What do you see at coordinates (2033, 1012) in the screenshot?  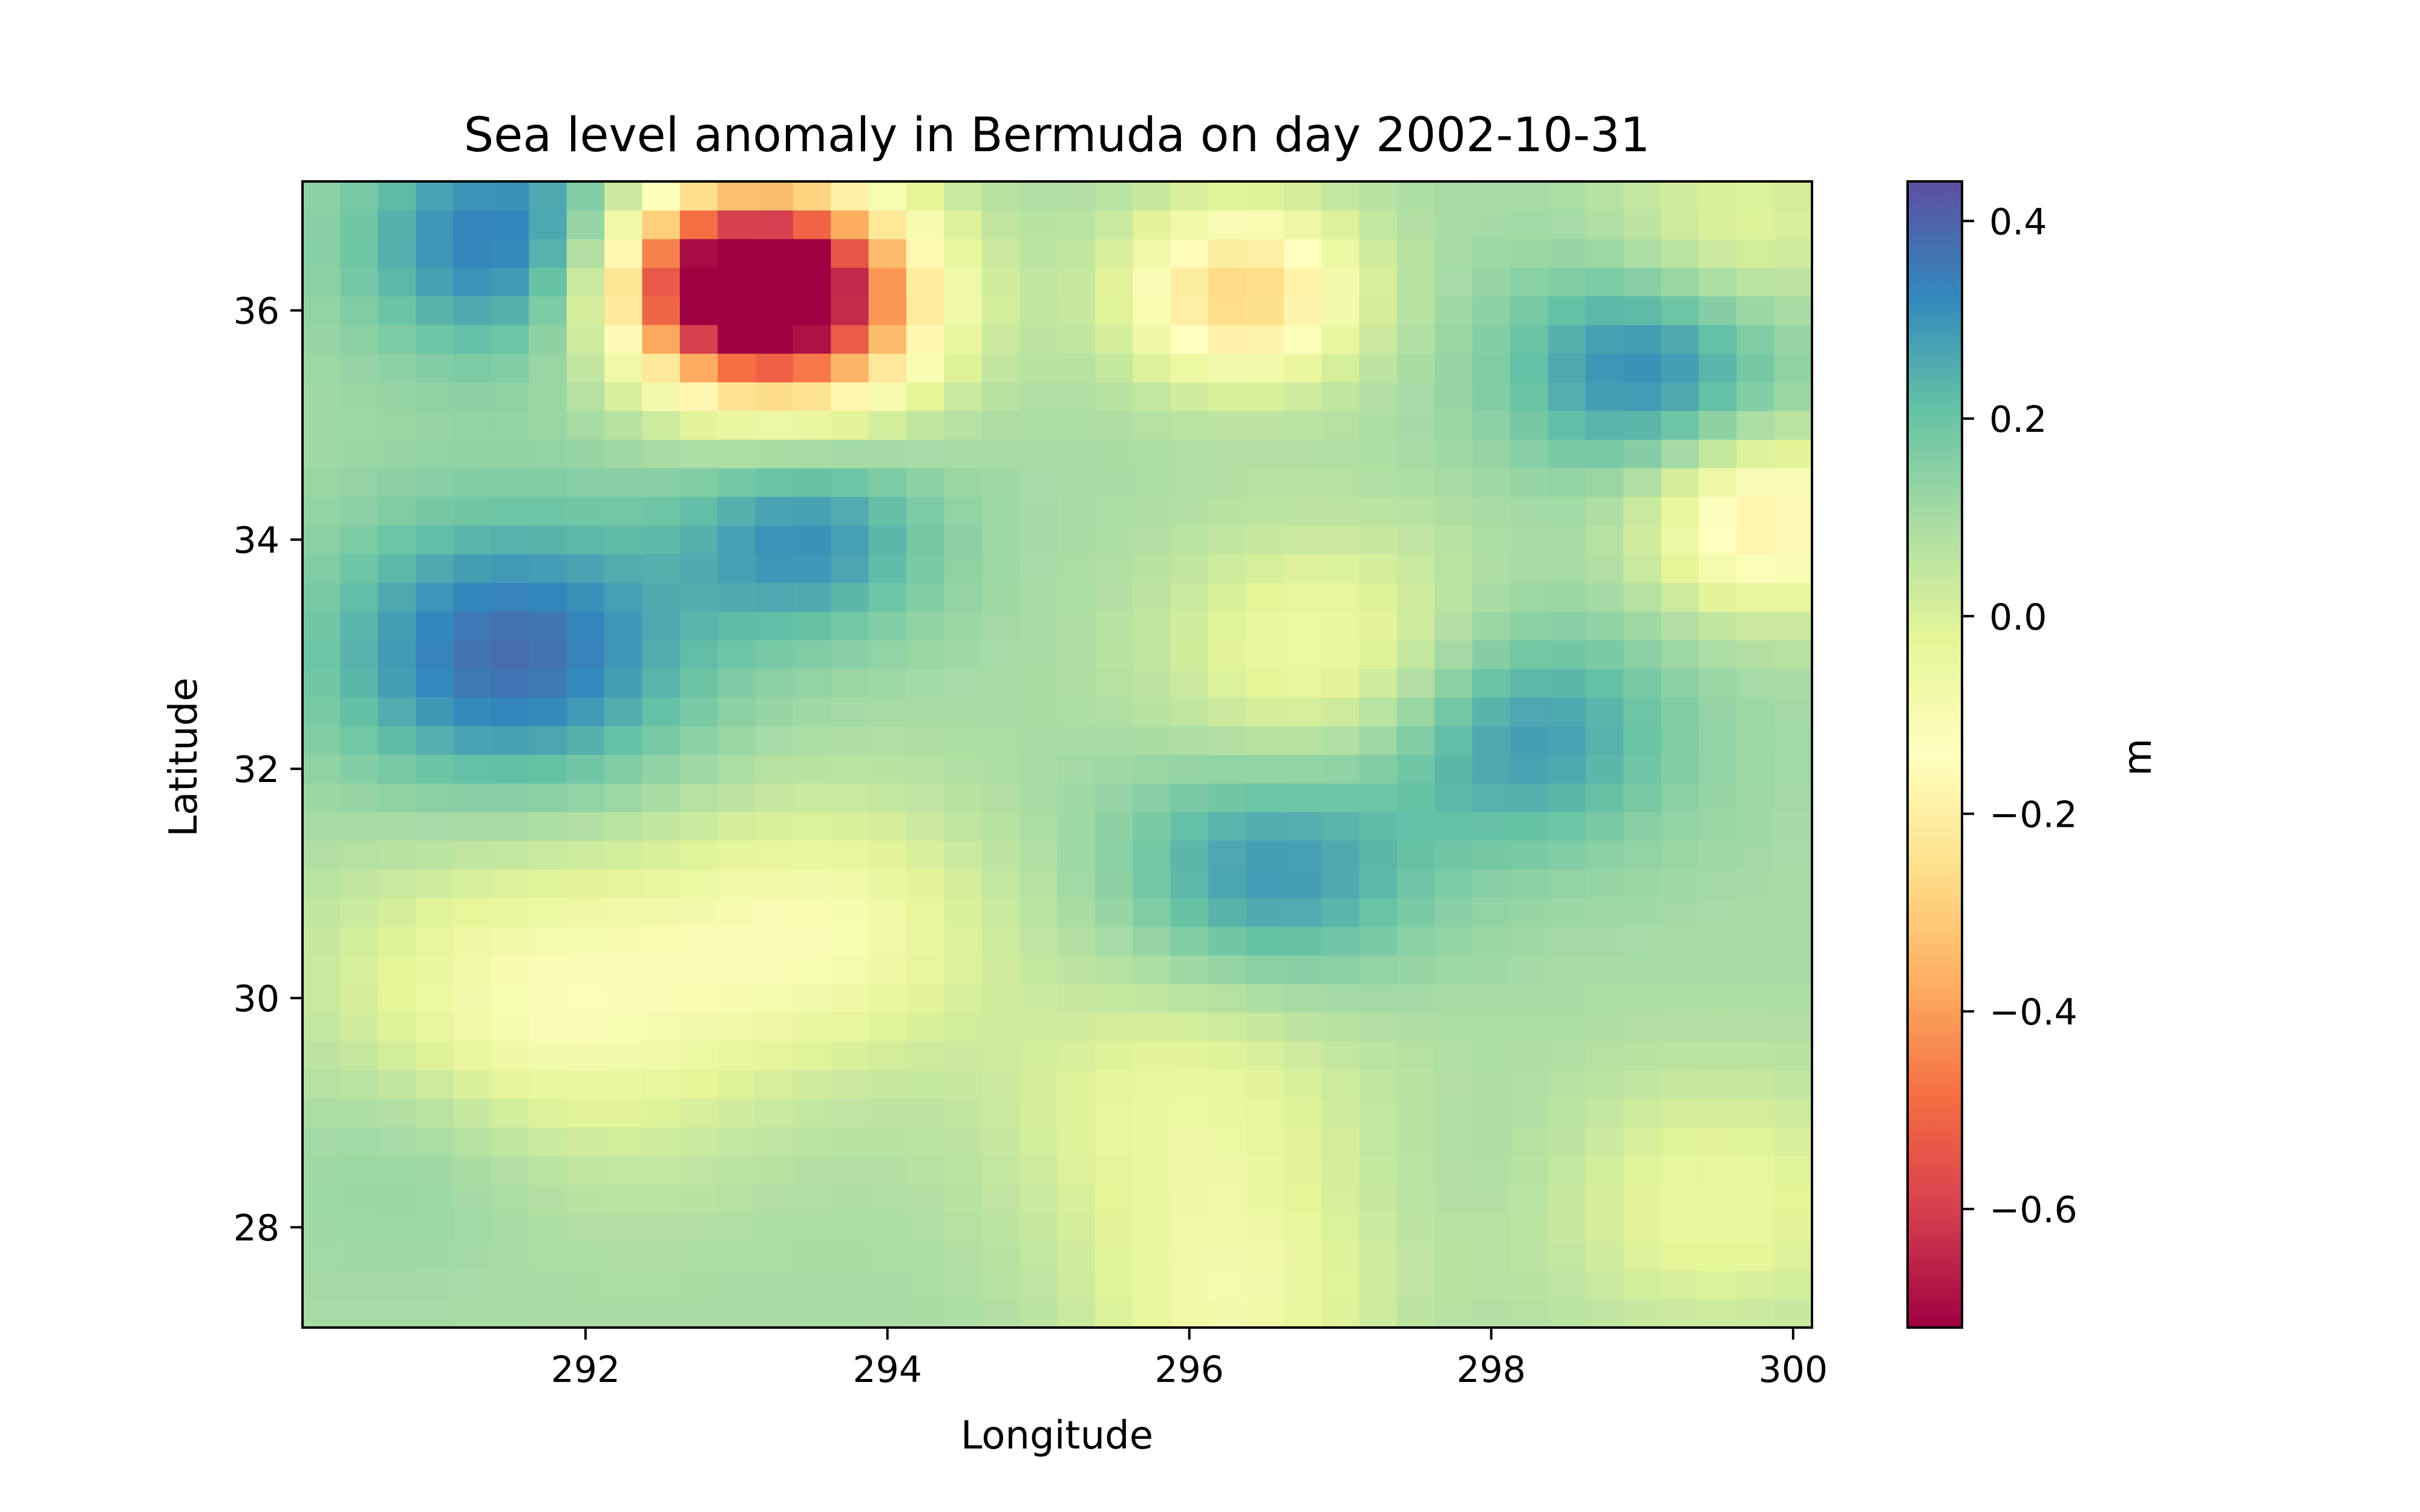 I see `colorbar-tick-label: −0.4` at bounding box center [2033, 1012].